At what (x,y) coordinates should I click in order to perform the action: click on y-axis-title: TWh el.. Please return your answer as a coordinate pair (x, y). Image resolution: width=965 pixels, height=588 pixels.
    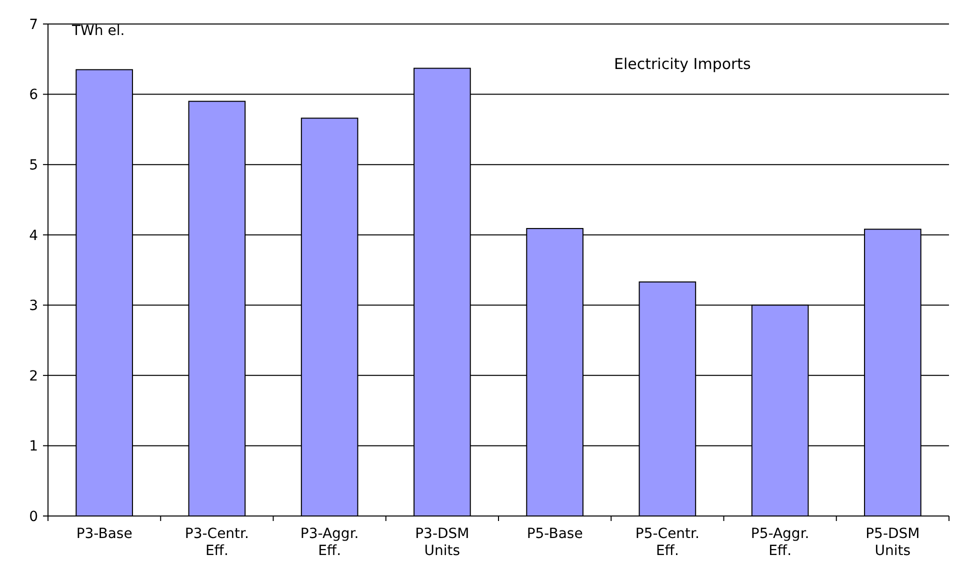
    Looking at the image, I should click on (98, 30).